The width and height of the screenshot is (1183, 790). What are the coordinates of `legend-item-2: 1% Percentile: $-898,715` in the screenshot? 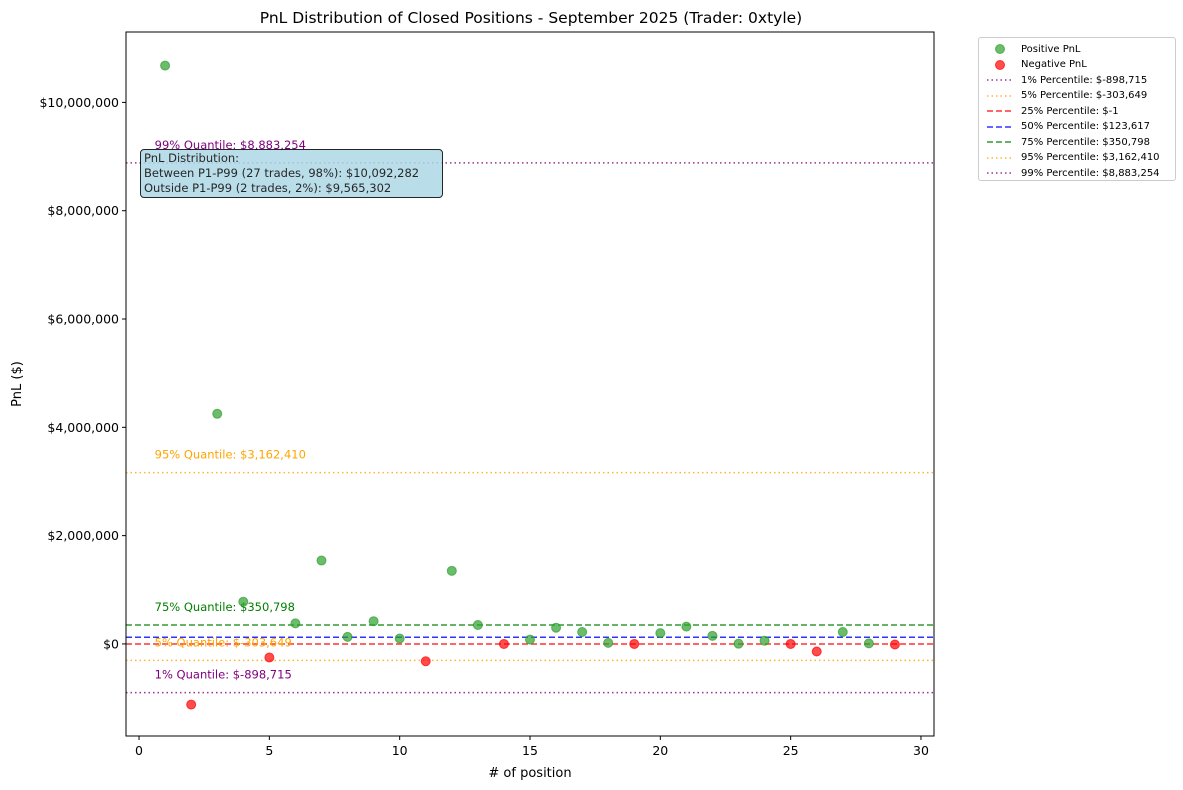 It's located at (1067, 80).